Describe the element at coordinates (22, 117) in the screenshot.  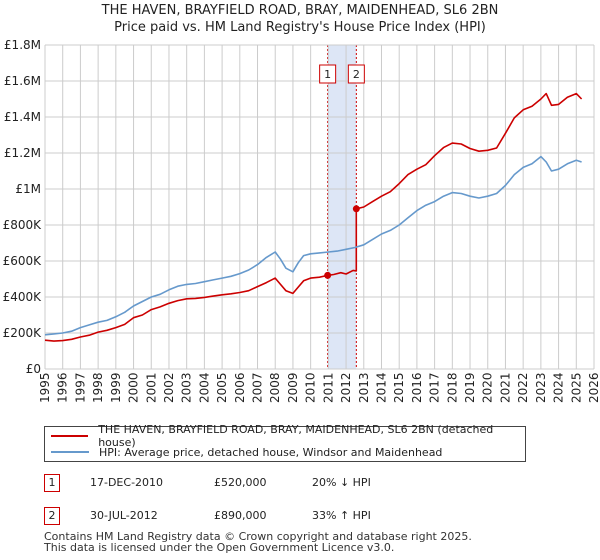
I see `y-tick-label: £1.4M` at that location.